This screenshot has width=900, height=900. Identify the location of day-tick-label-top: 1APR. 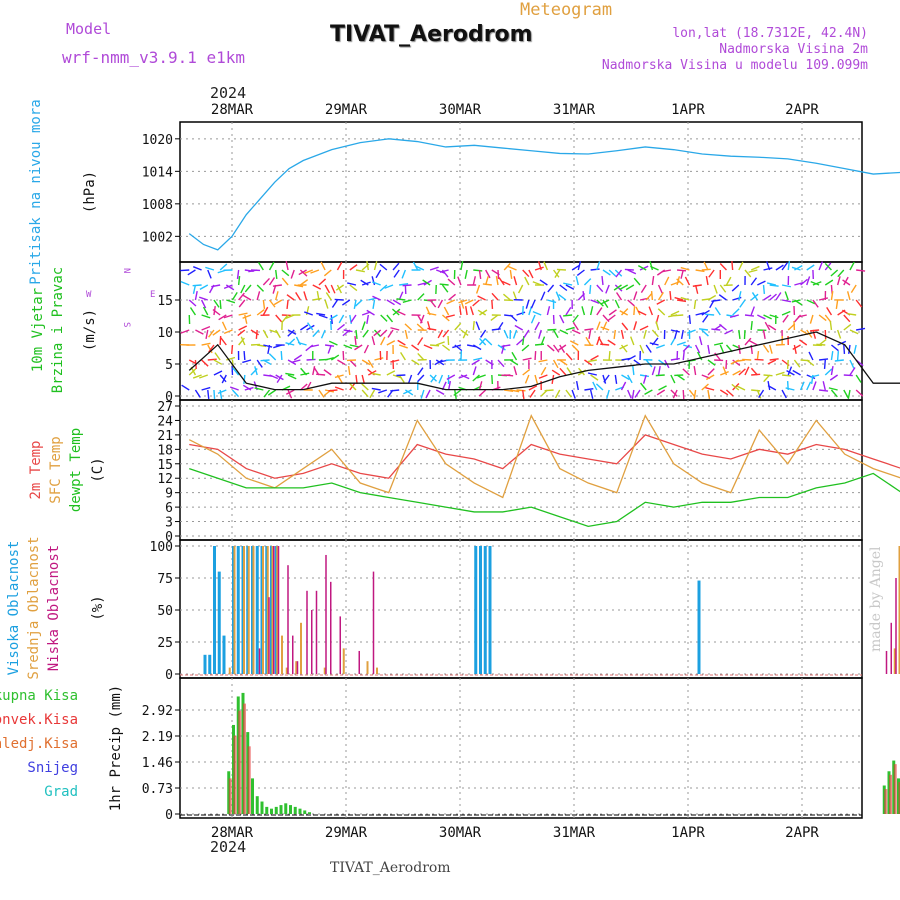
(688, 110).